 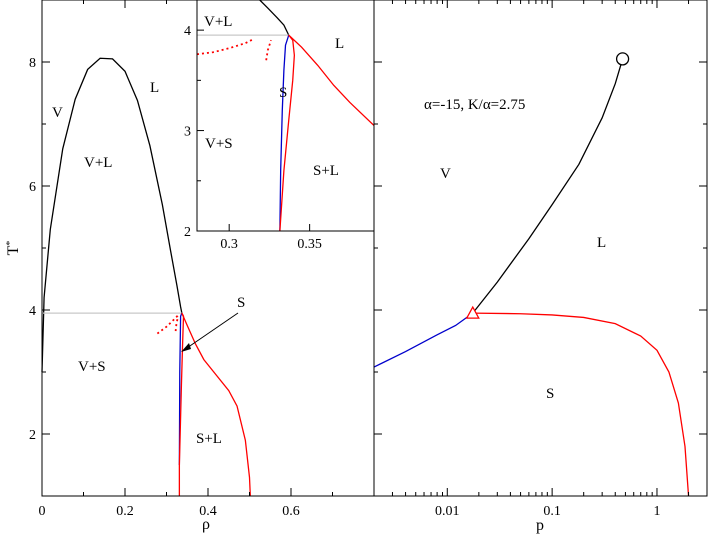 I want to click on main-x-tick-label: 0, so click(x=42, y=511).